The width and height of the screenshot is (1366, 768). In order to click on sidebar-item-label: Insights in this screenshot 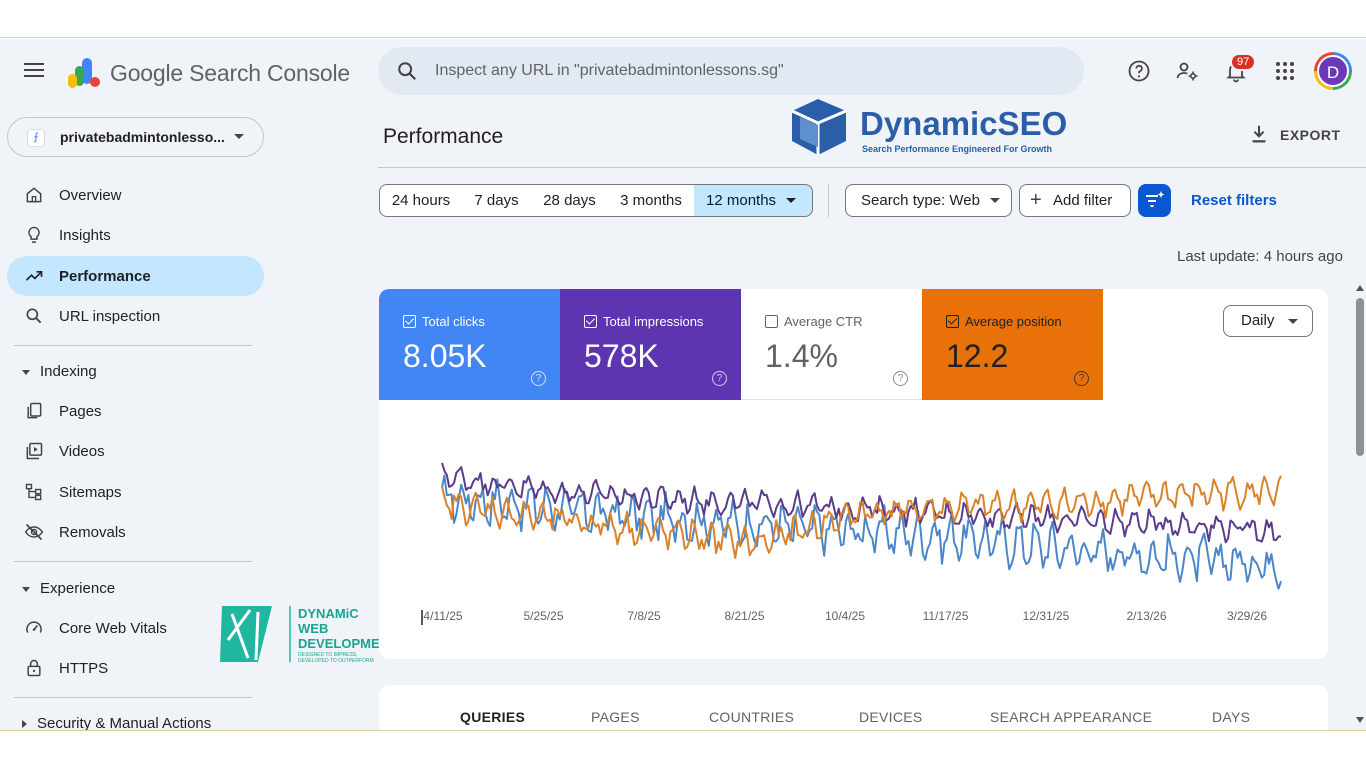, I will do `click(85, 235)`.